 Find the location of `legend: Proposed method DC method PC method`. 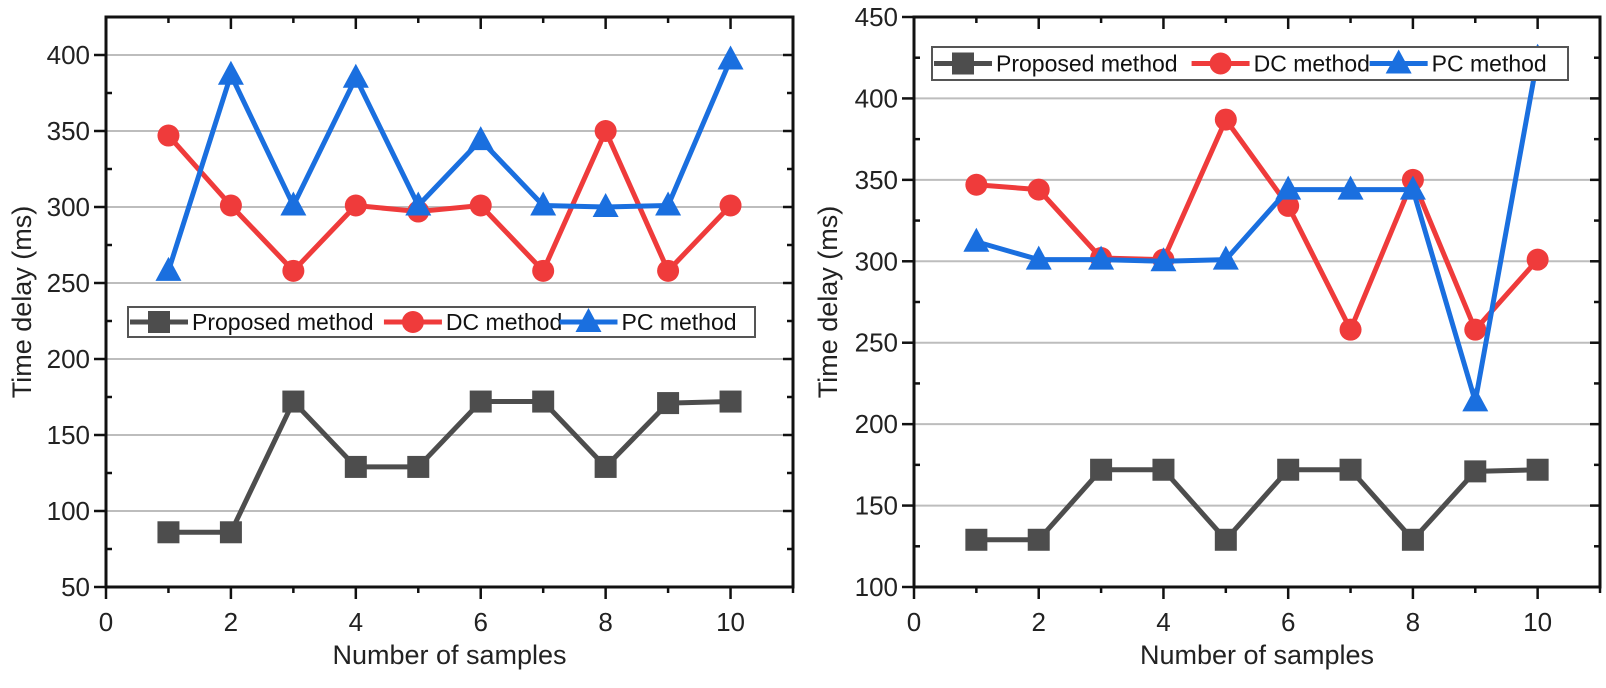

legend: Proposed method DC method PC method is located at coordinates (1250, 63).